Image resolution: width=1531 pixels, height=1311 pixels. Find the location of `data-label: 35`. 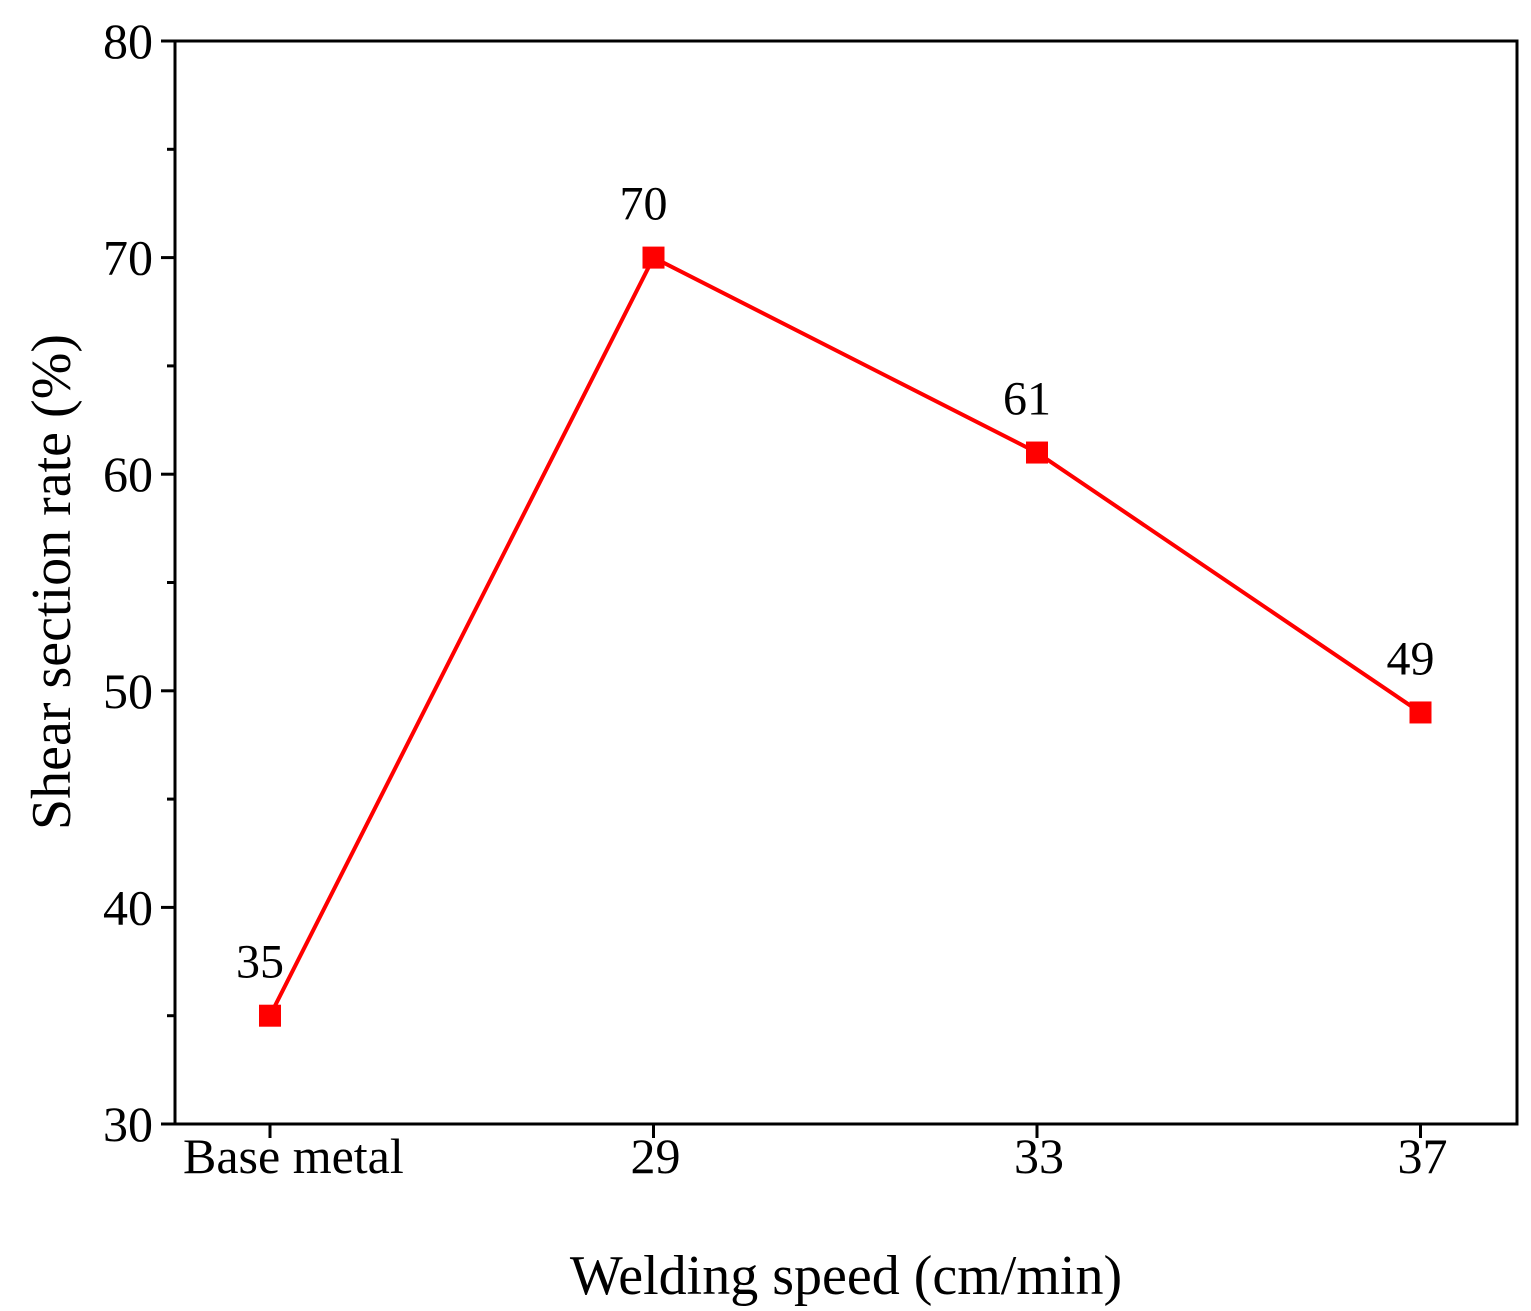

data-label: 35 is located at coordinates (260, 962).